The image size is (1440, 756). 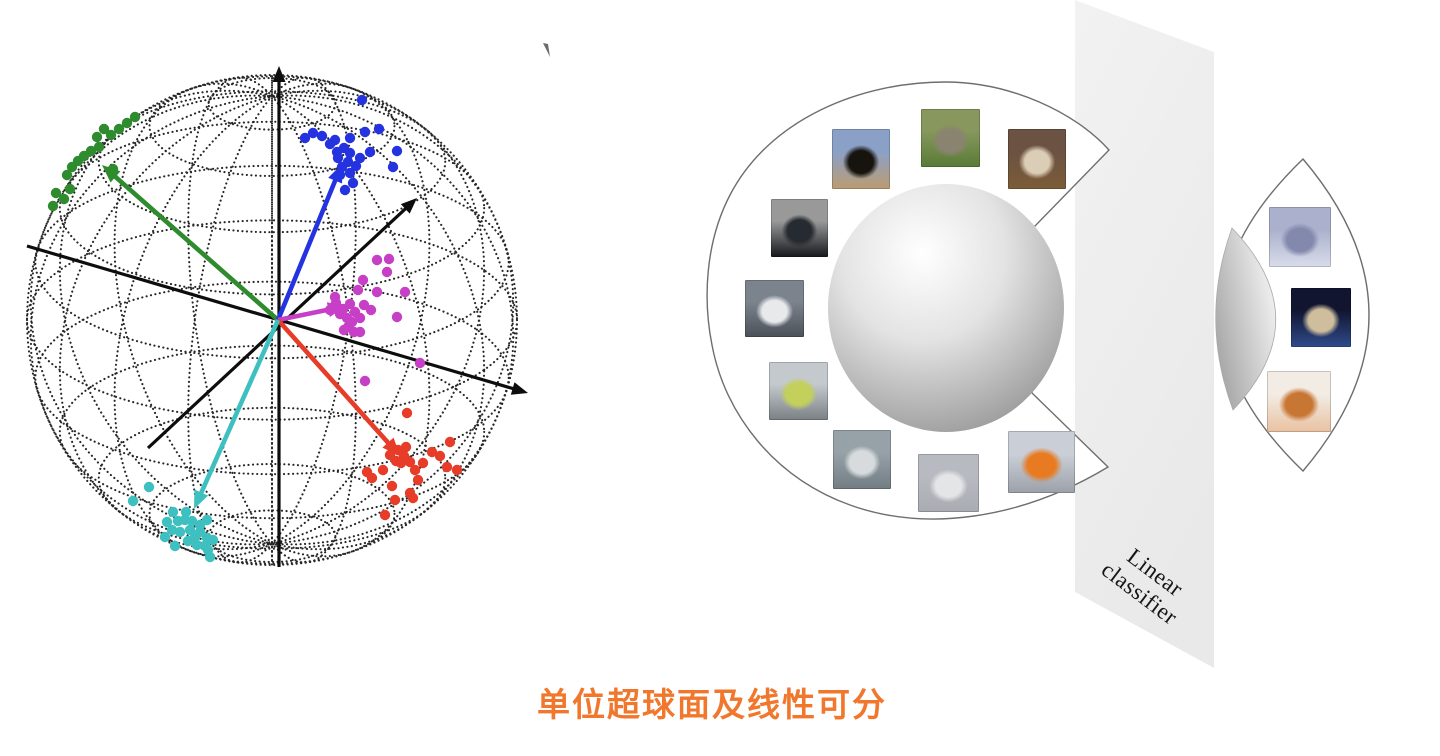 I want to click on cursor-artifact, so click(x=546, y=50).